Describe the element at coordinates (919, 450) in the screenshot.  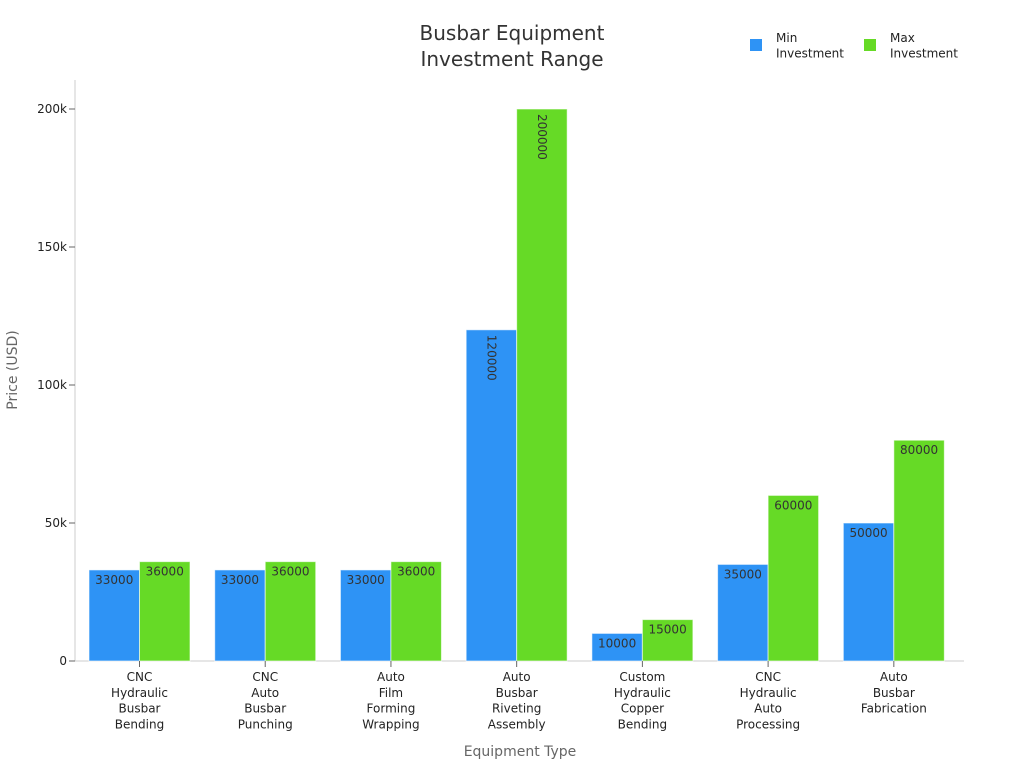
I see `bar-value-label: 80000` at that location.